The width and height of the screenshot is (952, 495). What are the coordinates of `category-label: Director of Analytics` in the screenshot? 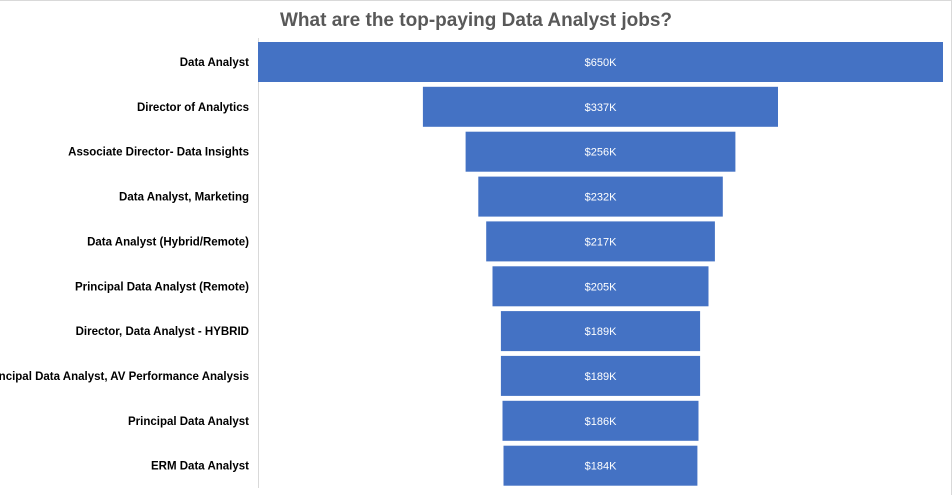 It's located at (193, 108).